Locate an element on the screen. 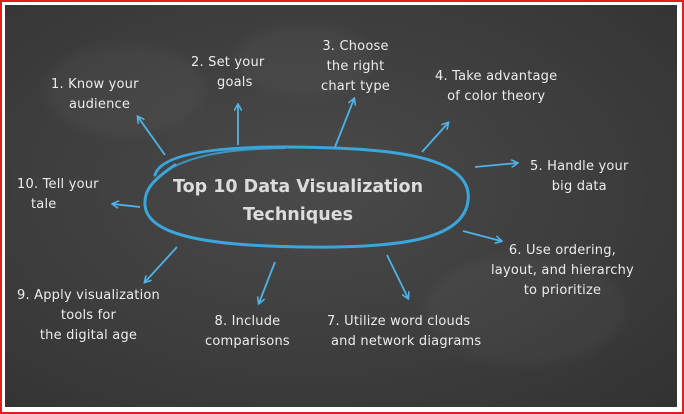 The image size is (684, 414). node-choose-chart: 3. Choose the right chart type is located at coordinates (355, 67).